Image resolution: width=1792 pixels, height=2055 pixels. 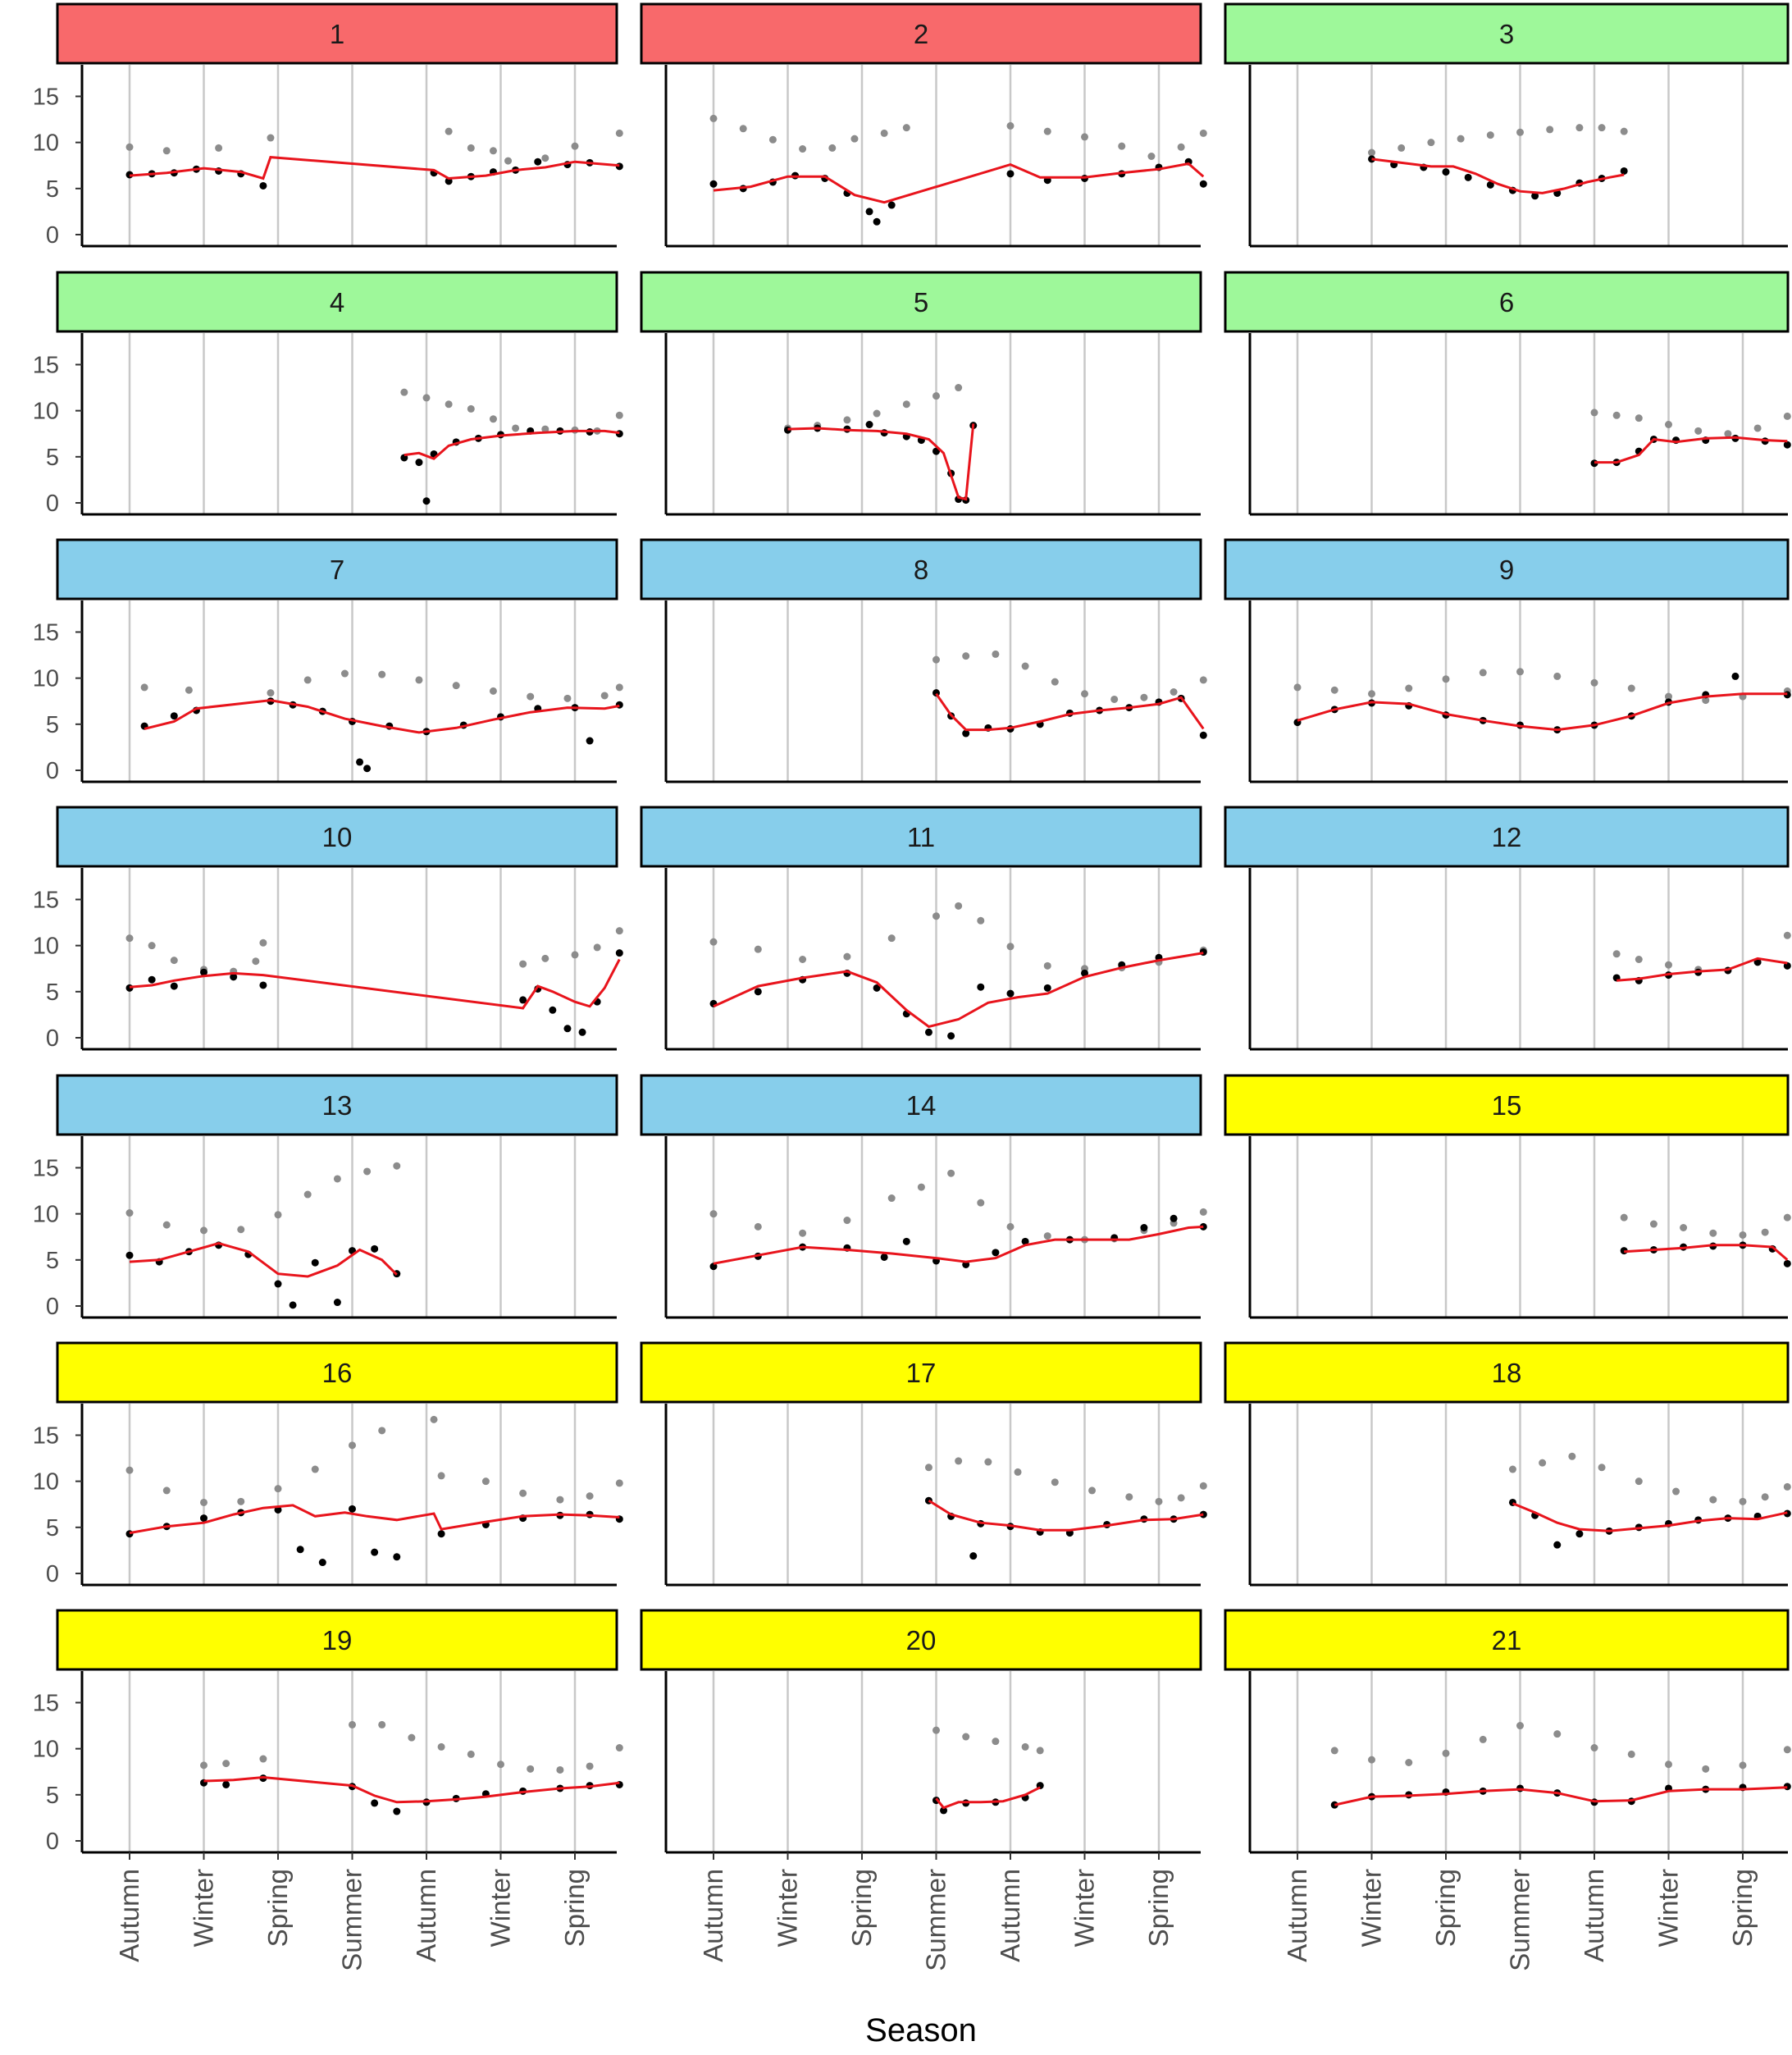 I want to click on panel-7: 7 0 5 10 15, so click(x=328, y=661).